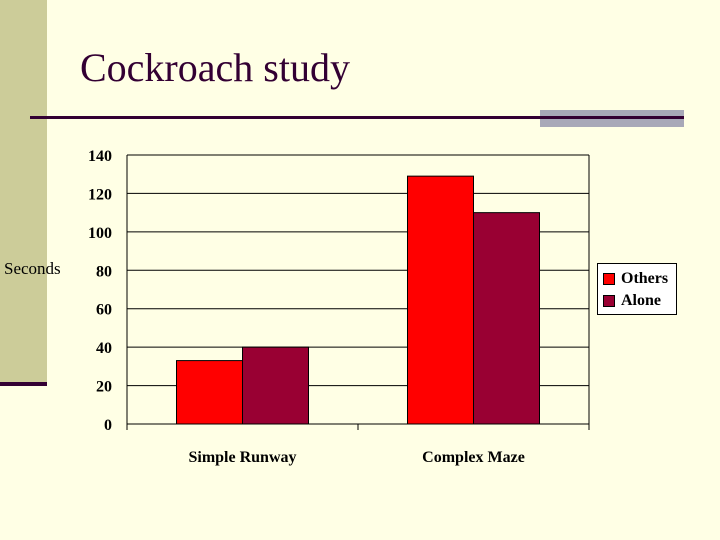 Image resolution: width=720 pixels, height=540 pixels. I want to click on legend-label-others: Others, so click(645, 278).